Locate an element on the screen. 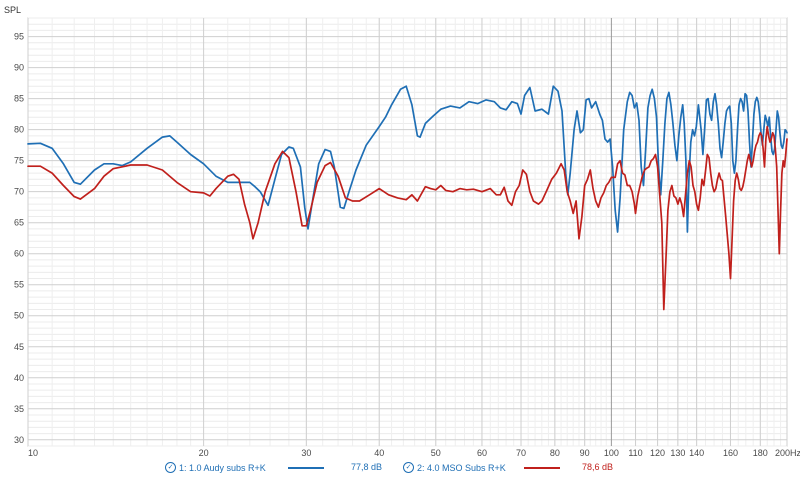  legend-series-1-name: 1: 1.0 Audy subs R+K is located at coordinates (222, 467).